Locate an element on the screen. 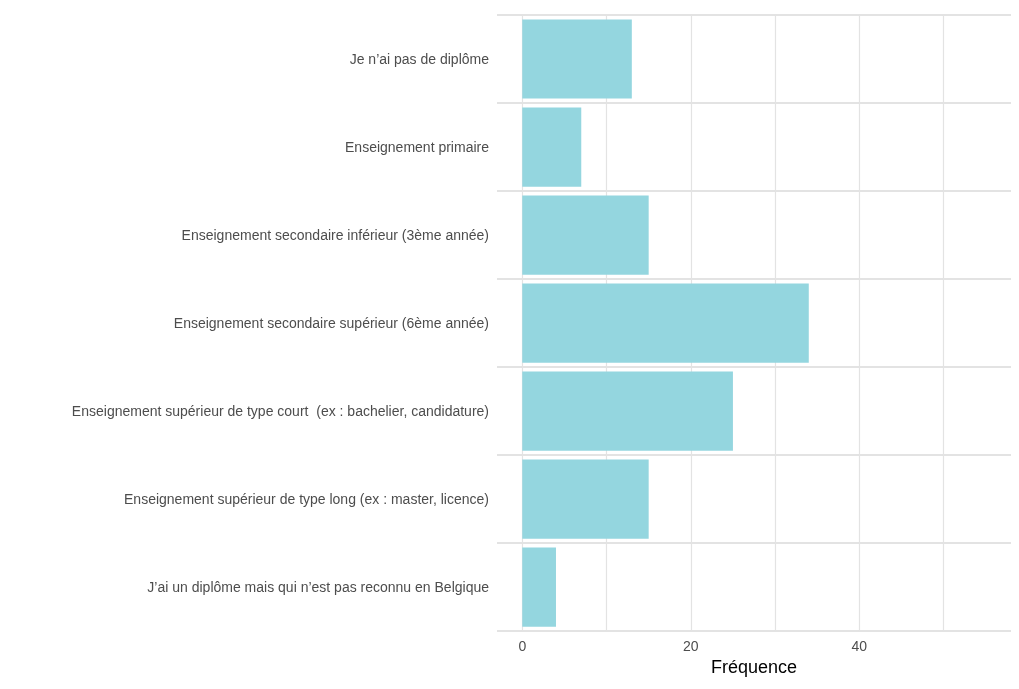 The width and height of the screenshot is (1019, 689). x-axis-title: Fréquence is located at coordinates (754, 667).